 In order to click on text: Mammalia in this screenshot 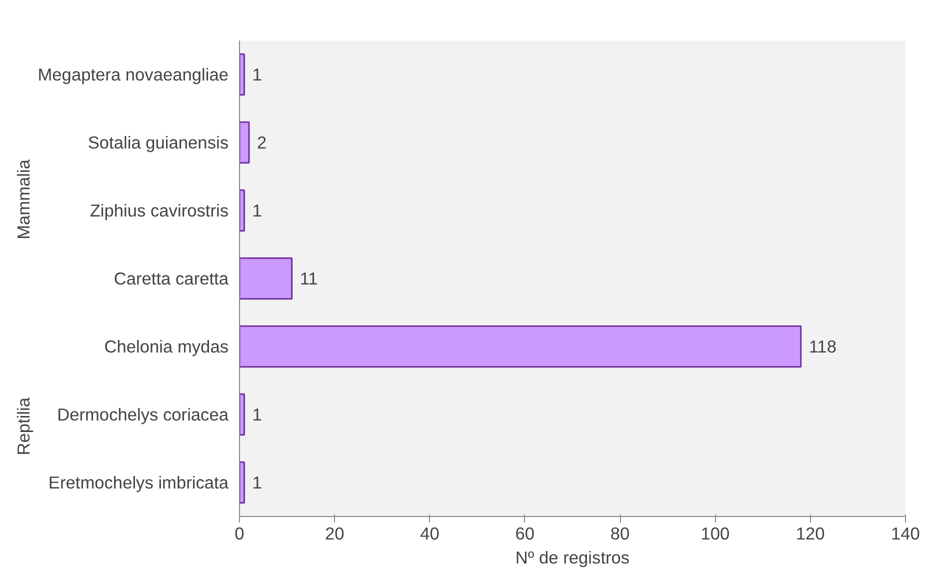, I will do `click(24, 199)`.